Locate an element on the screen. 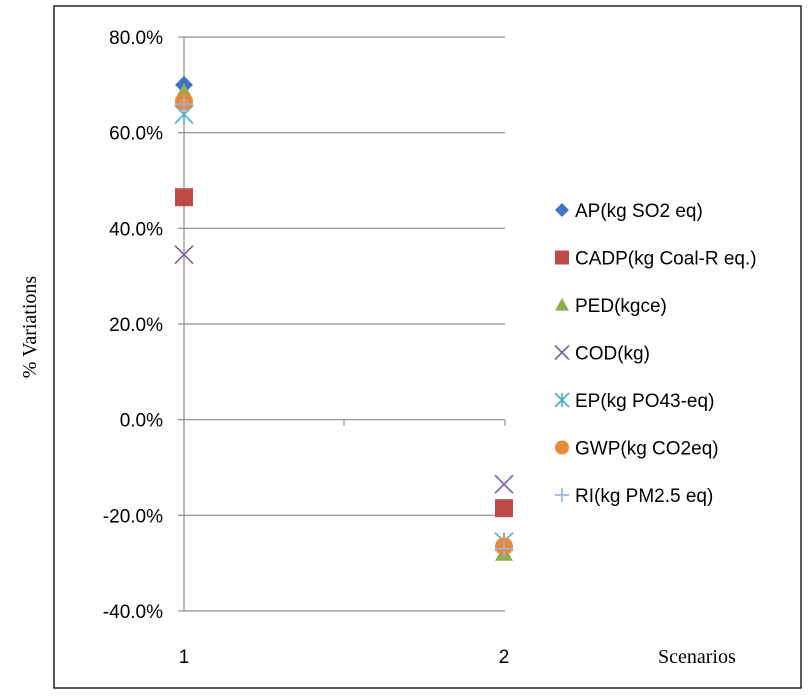 This screenshot has width=811, height=696. legend-label-ri: RI(kg PM2.5 eq) is located at coordinates (644, 496).